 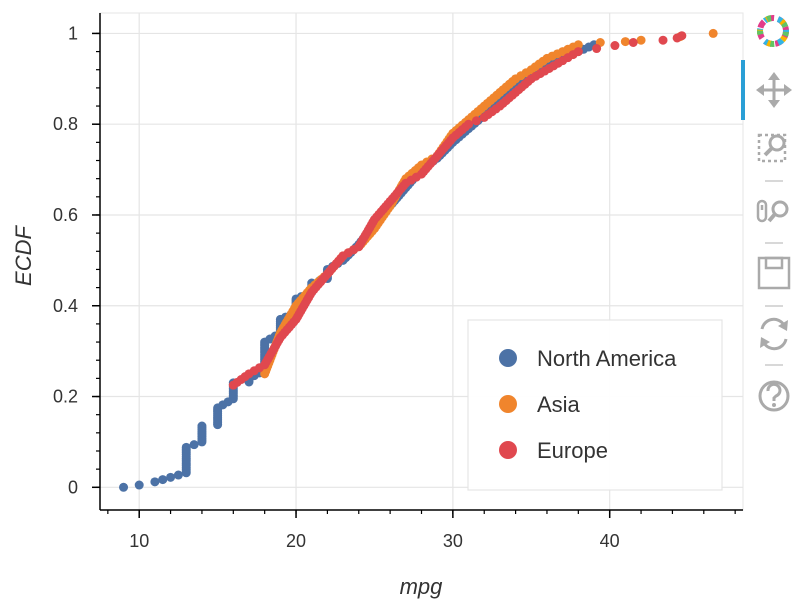 I want to click on y-tick-label: 0.2, so click(x=65, y=397).